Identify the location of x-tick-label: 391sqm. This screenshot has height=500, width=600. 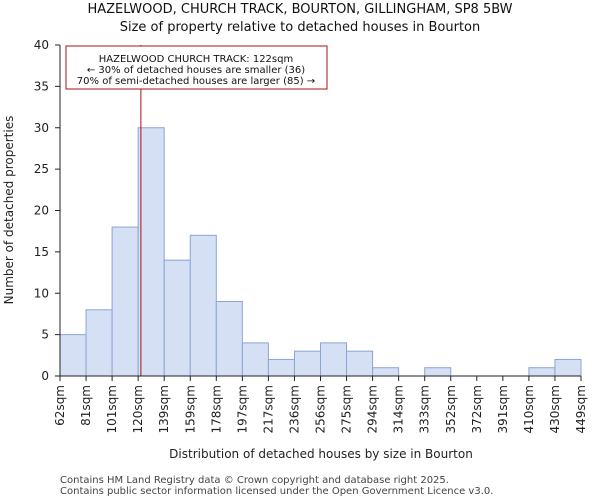
(503, 409).